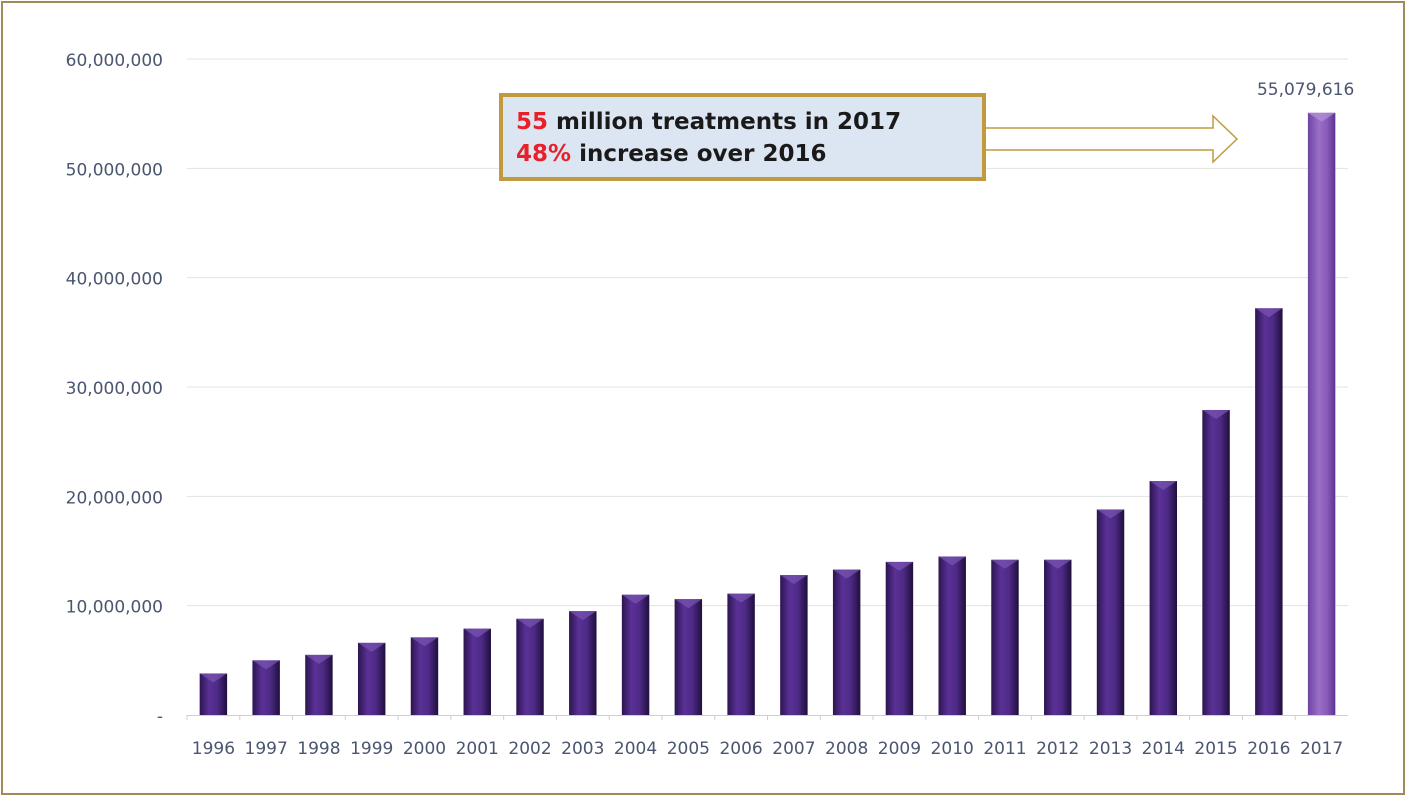 This screenshot has height=800, width=1410. Describe the element at coordinates (846, 749) in the screenshot. I see `x-tick-label: 2008` at that location.